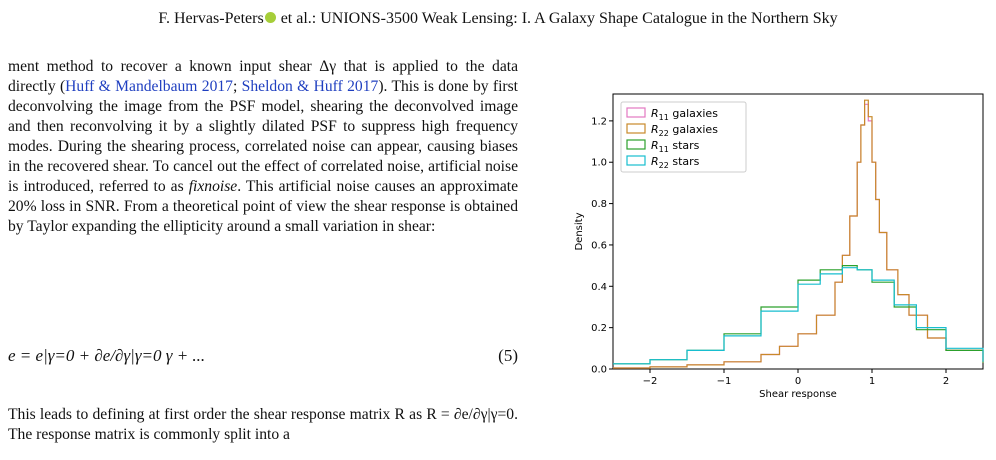 The height and width of the screenshot is (460, 996). Describe the element at coordinates (599, 163) in the screenshot. I see `y-tick-label: 1.0` at that location.